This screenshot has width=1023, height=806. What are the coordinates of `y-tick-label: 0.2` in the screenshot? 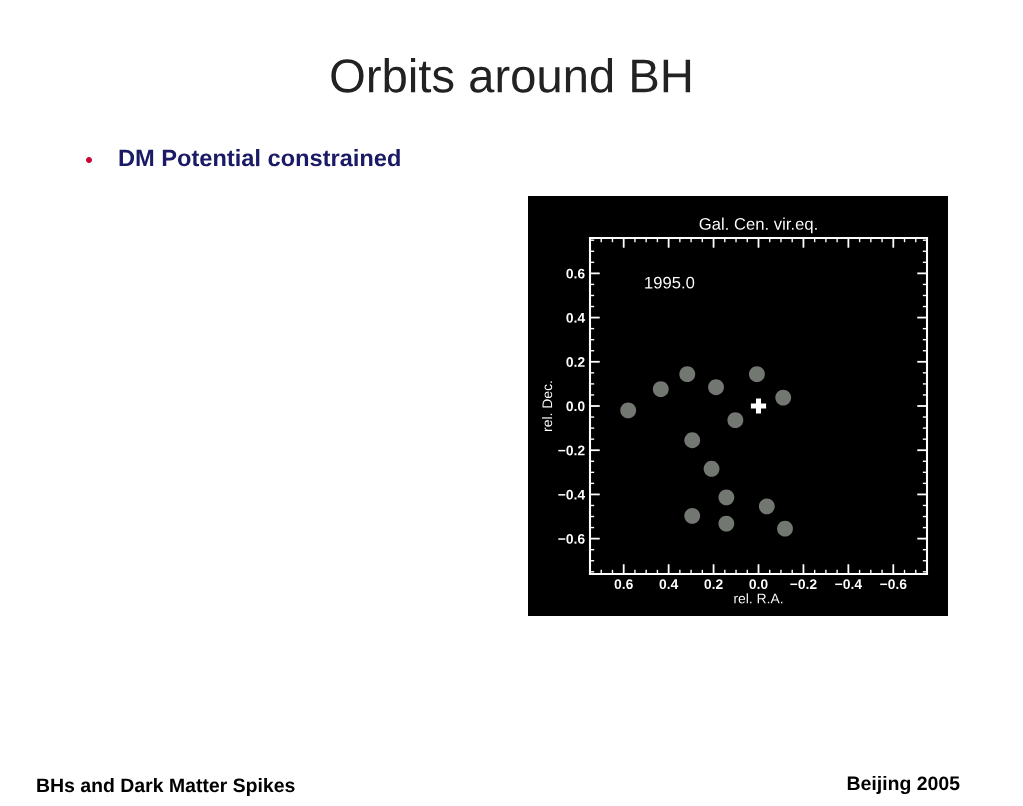 It's located at (575, 362).